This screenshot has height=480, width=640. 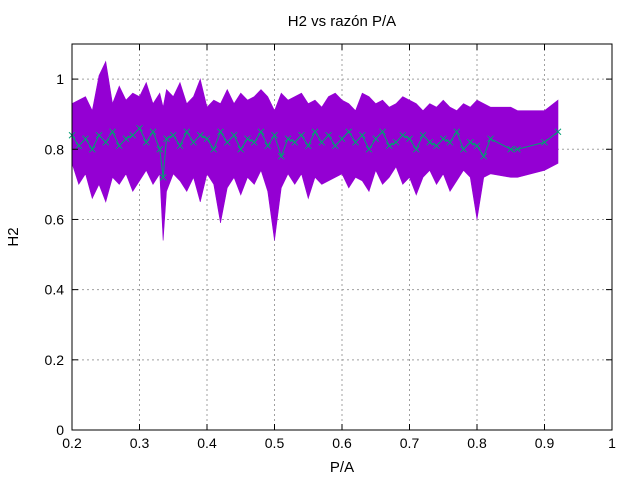 I want to click on x-tick-label: 0.8, so click(x=477, y=443).